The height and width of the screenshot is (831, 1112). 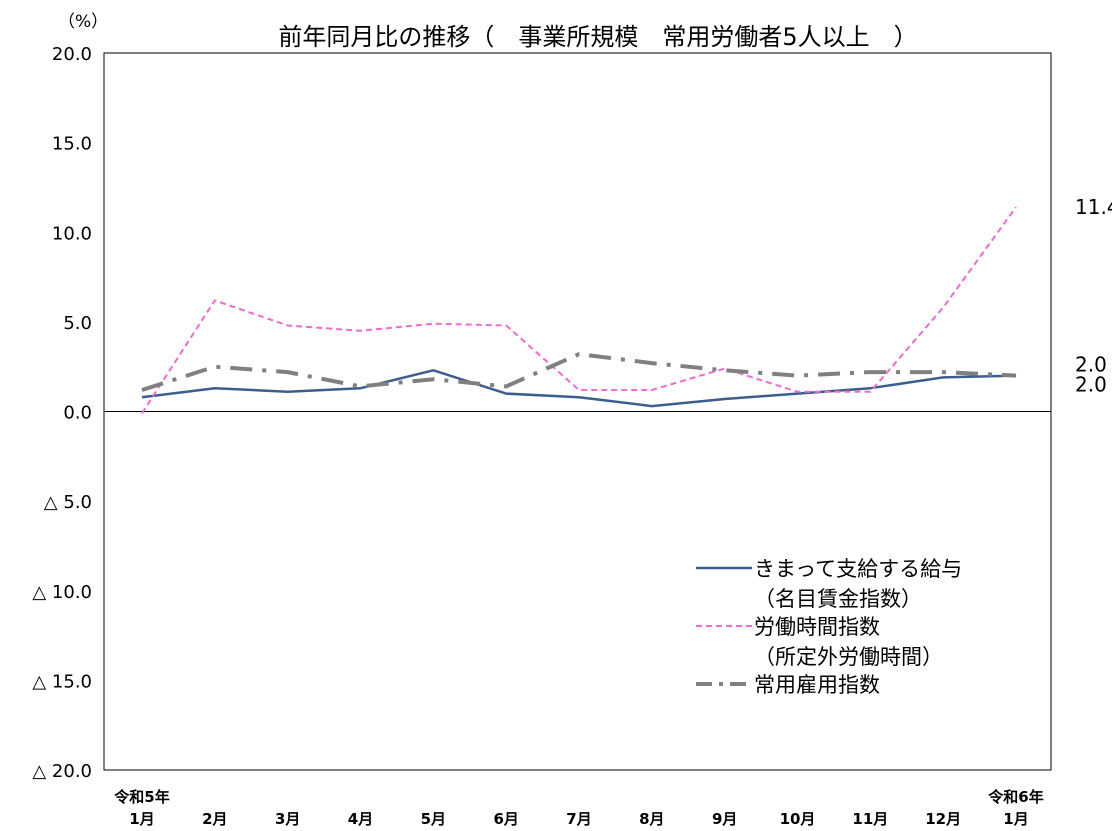 What do you see at coordinates (505, 819) in the screenshot?
I see `x-tick-label: 6月` at bounding box center [505, 819].